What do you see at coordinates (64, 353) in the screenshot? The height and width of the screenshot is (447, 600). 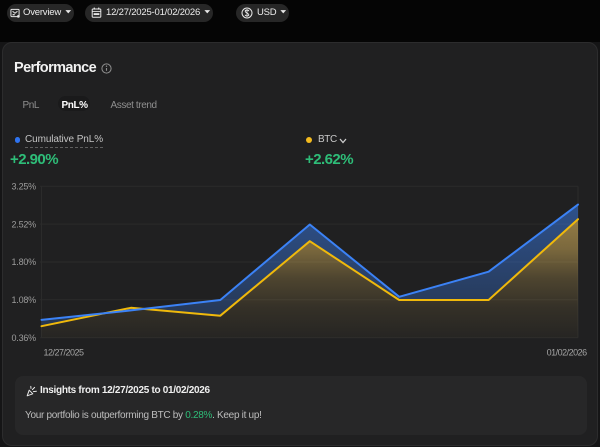 I see `svg-text: 12/27/2025` at bounding box center [64, 353].